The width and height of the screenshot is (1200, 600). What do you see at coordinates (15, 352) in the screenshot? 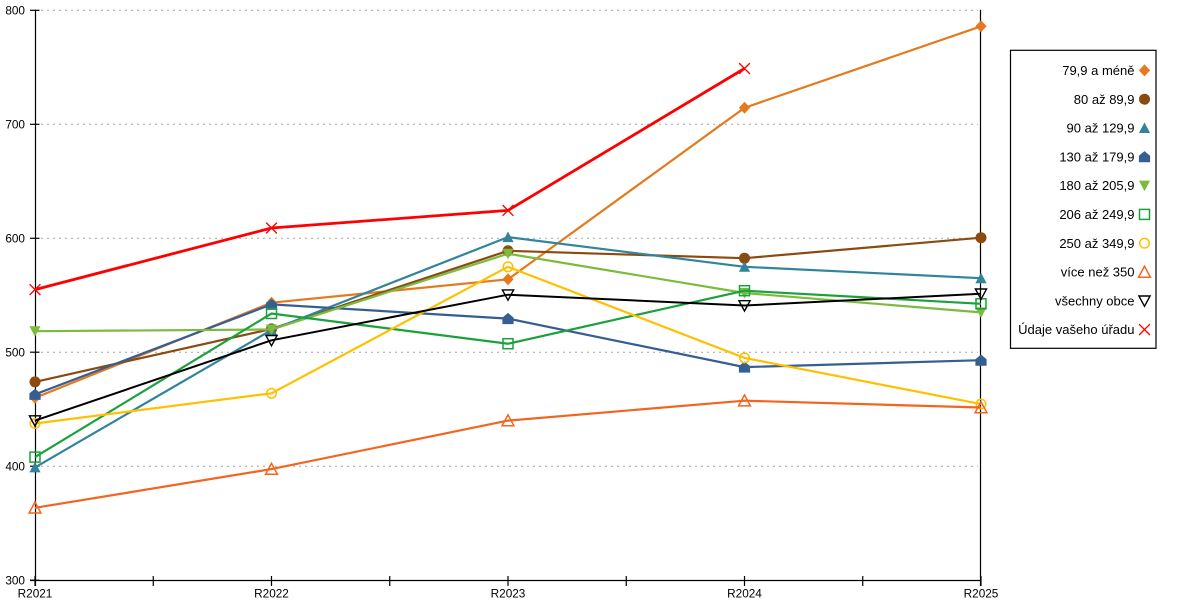
I see `svg-text: 500` at bounding box center [15, 352].